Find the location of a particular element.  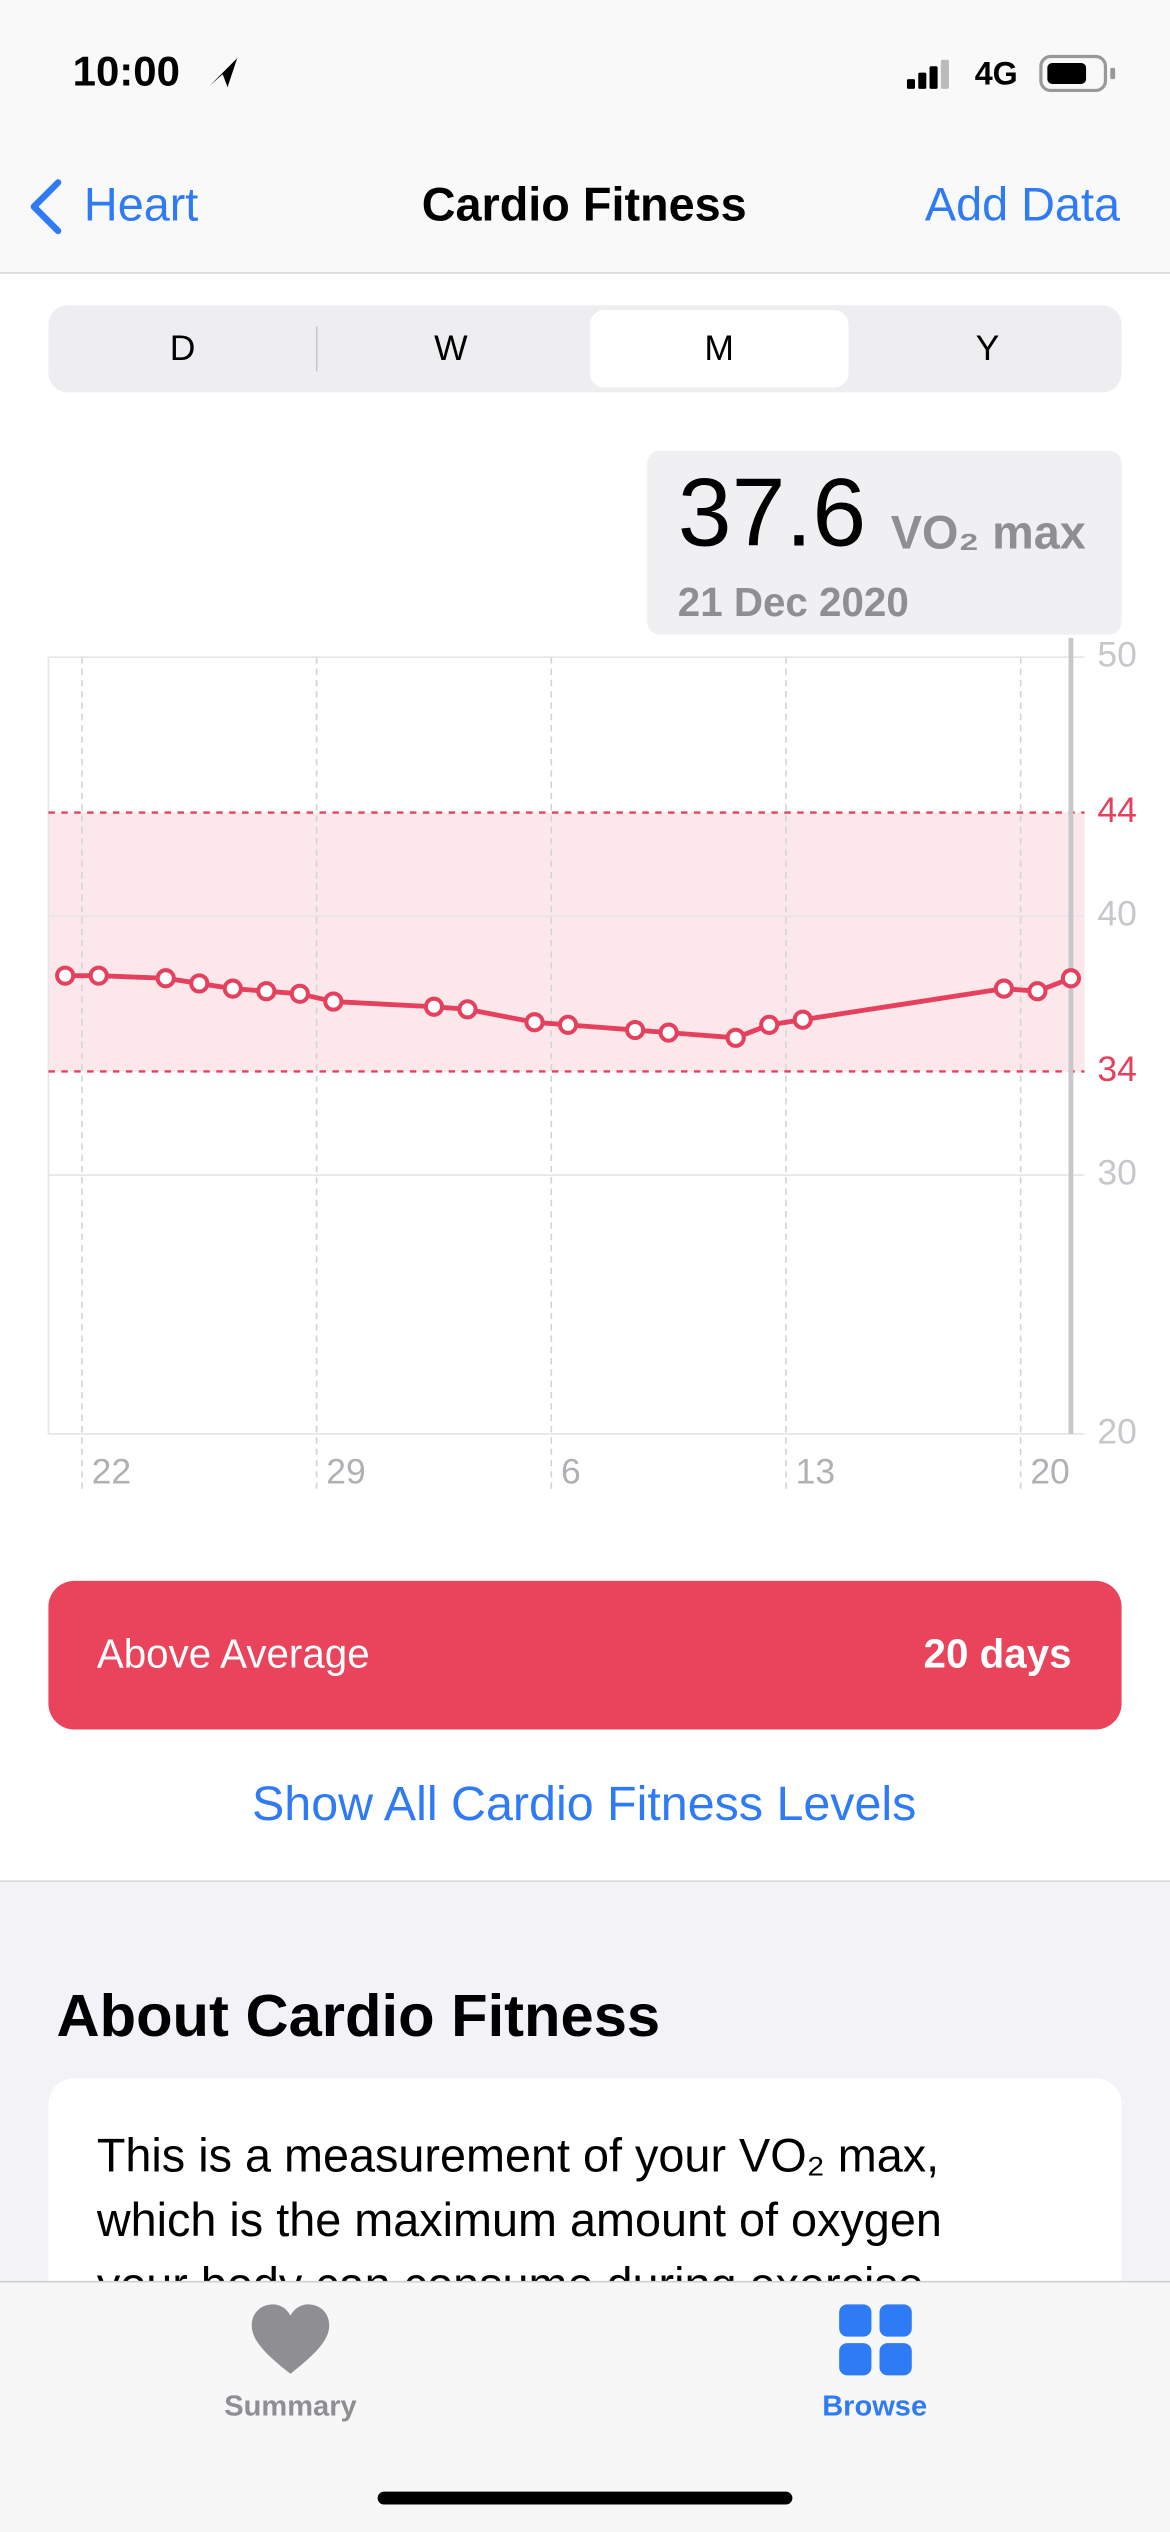

x-tick-label: 20 is located at coordinates (1049, 1472).